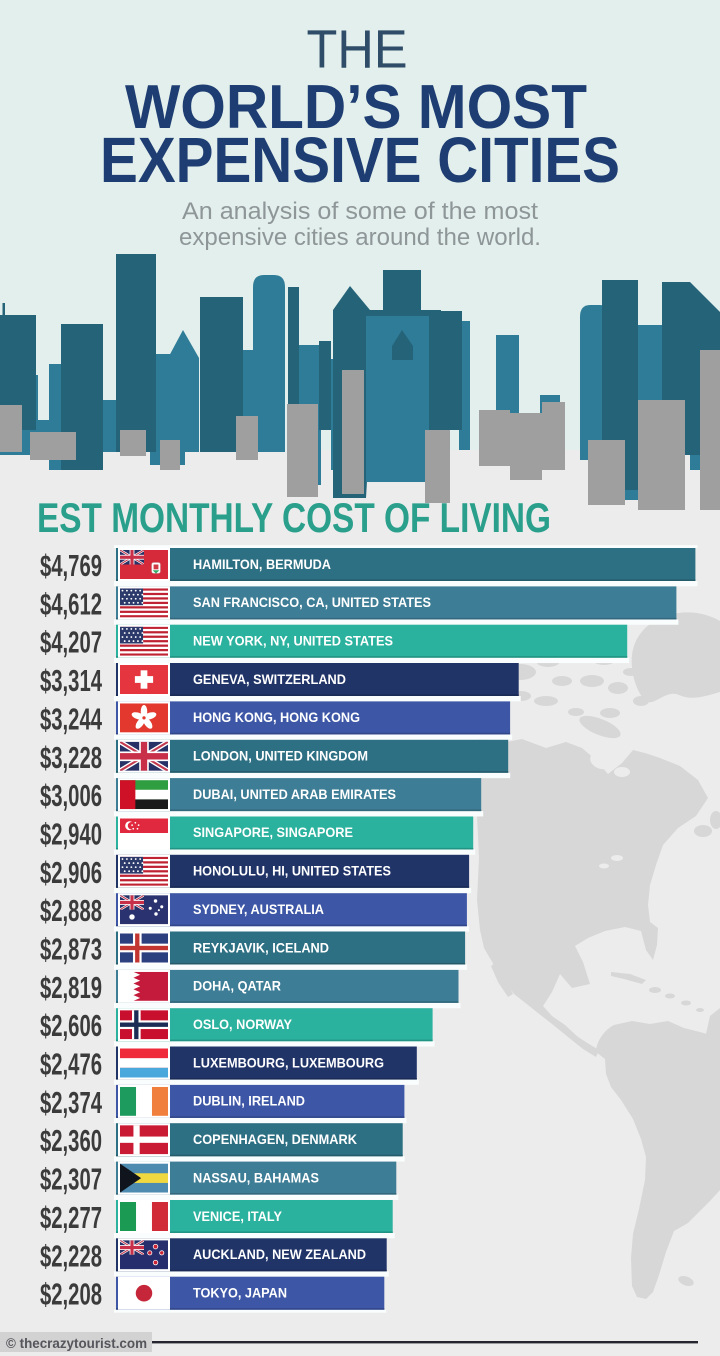 This screenshot has width=720, height=1356. Describe the element at coordinates (360, 160) in the screenshot. I see `svg-text: EXPENSIVE CITIES` at that location.